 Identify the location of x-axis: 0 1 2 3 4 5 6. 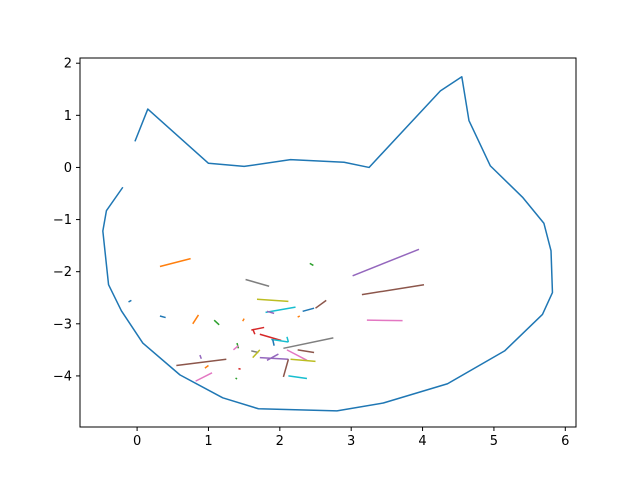
(351, 438).